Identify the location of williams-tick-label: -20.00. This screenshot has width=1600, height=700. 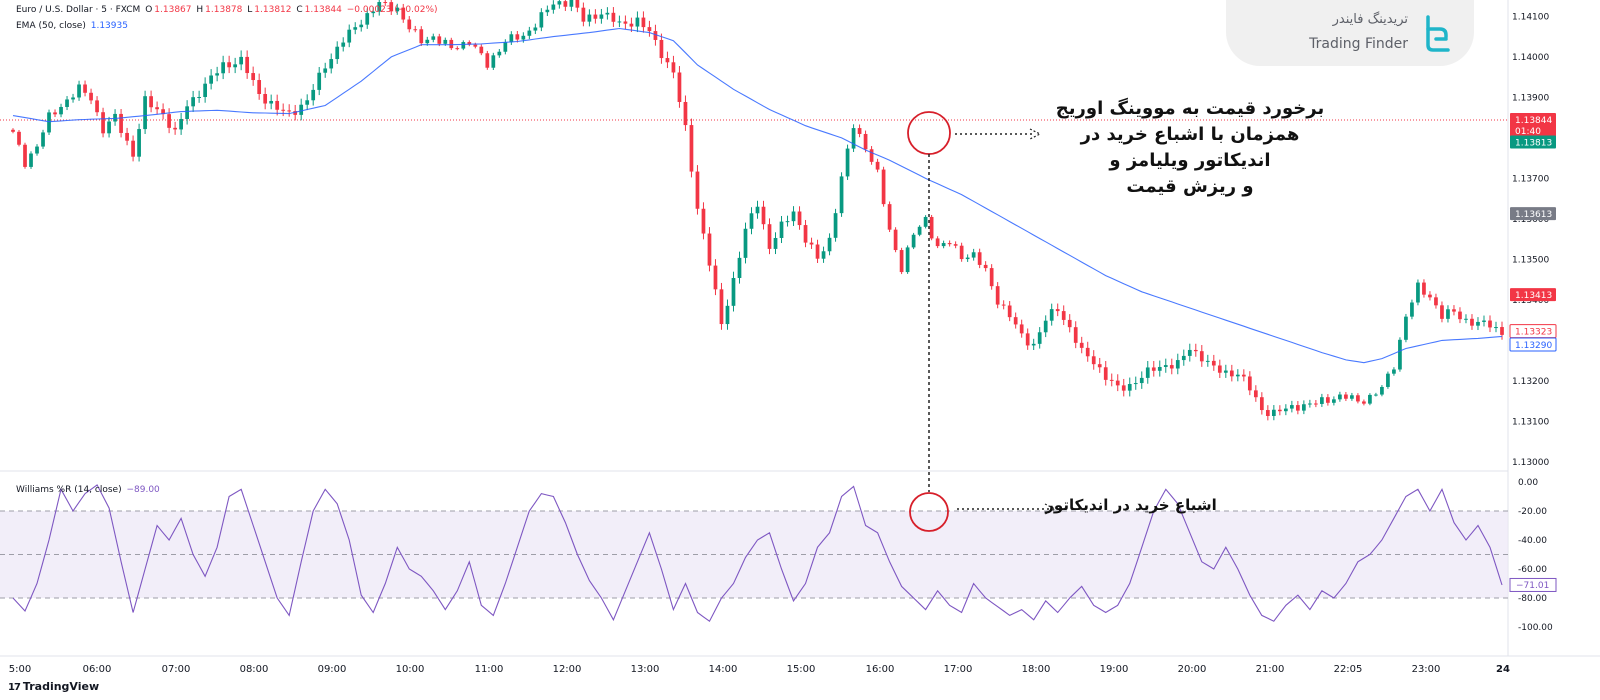
(1532, 512).